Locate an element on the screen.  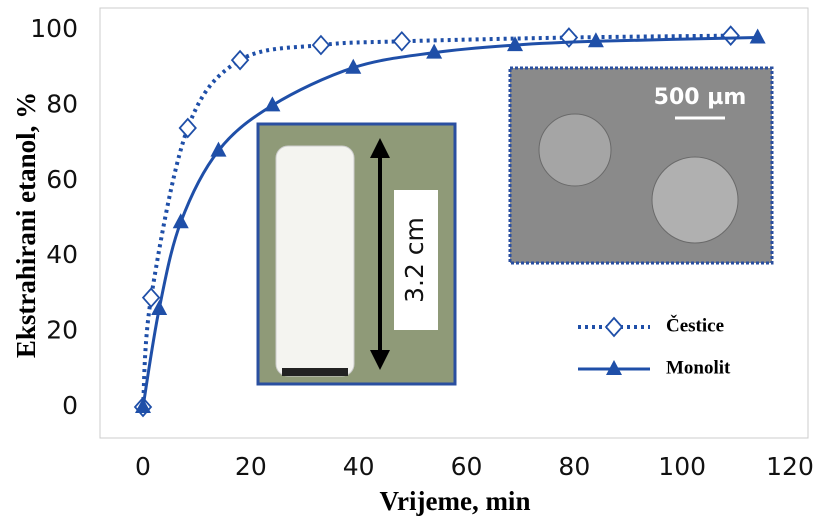
x-tick-label: 20 is located at coordinates (251, 466).